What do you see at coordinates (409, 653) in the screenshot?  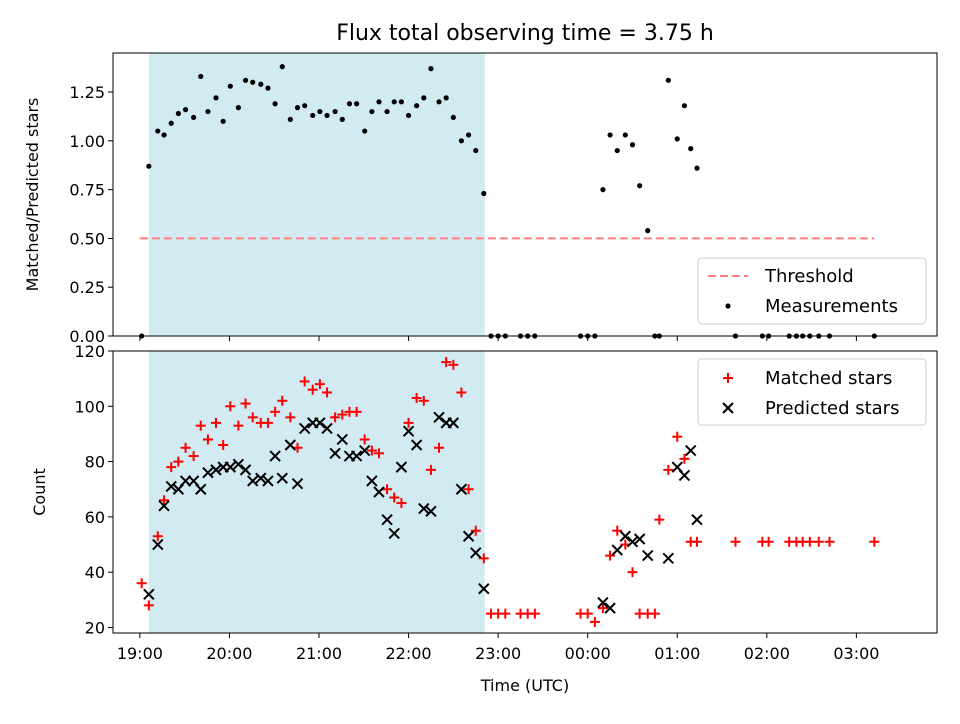 I see `x-tick-label: 22:00` at bounding box center [409, 653].